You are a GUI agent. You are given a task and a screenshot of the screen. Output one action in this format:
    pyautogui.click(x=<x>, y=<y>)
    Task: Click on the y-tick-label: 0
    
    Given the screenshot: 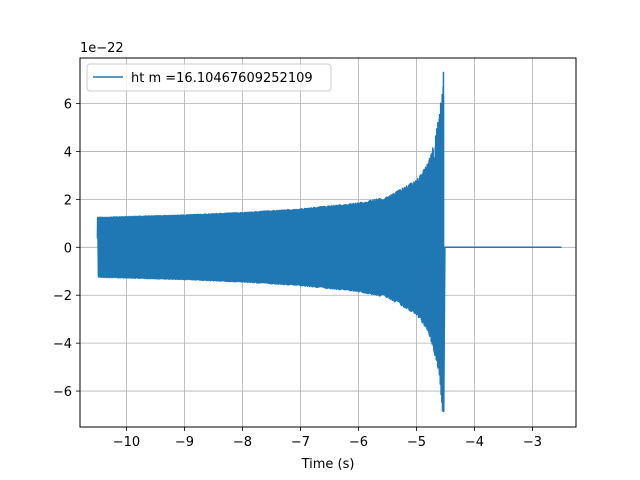 What is the action you would take?
    pyautogui.click(x=68, y=248)
    